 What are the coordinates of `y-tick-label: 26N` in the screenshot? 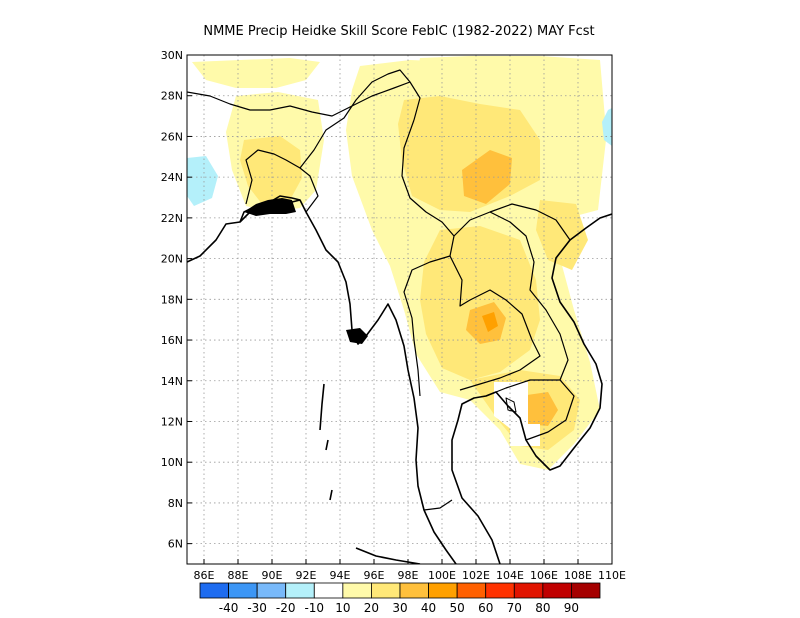 It's located at (172, 136).